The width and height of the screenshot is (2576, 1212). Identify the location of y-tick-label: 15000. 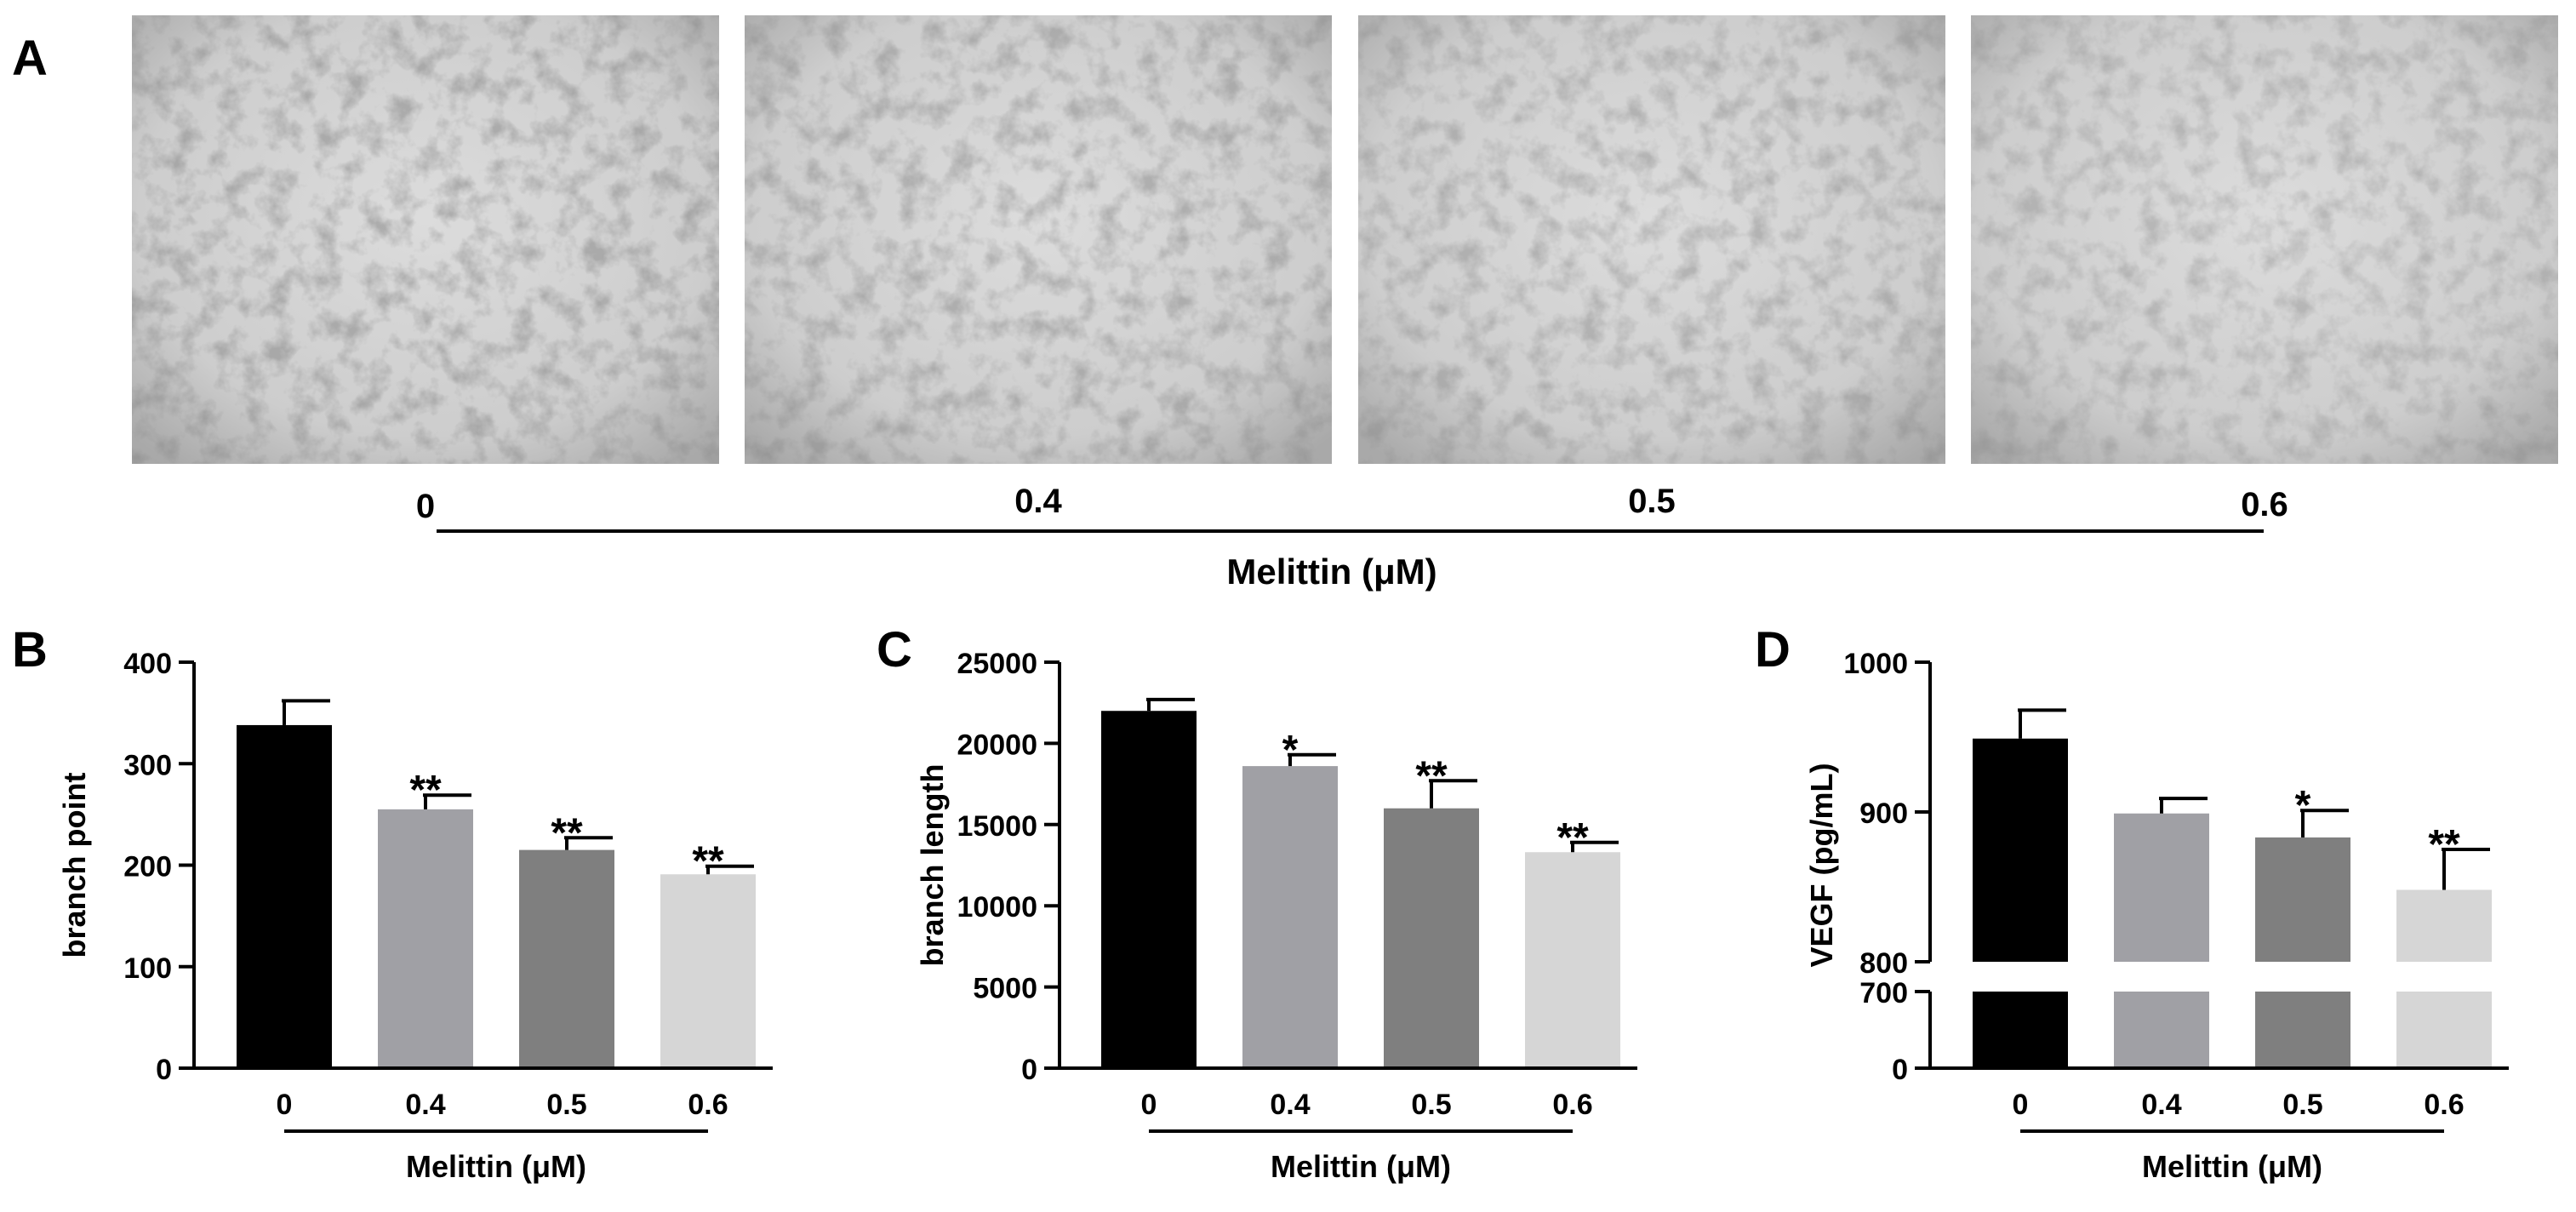
(997, 826).